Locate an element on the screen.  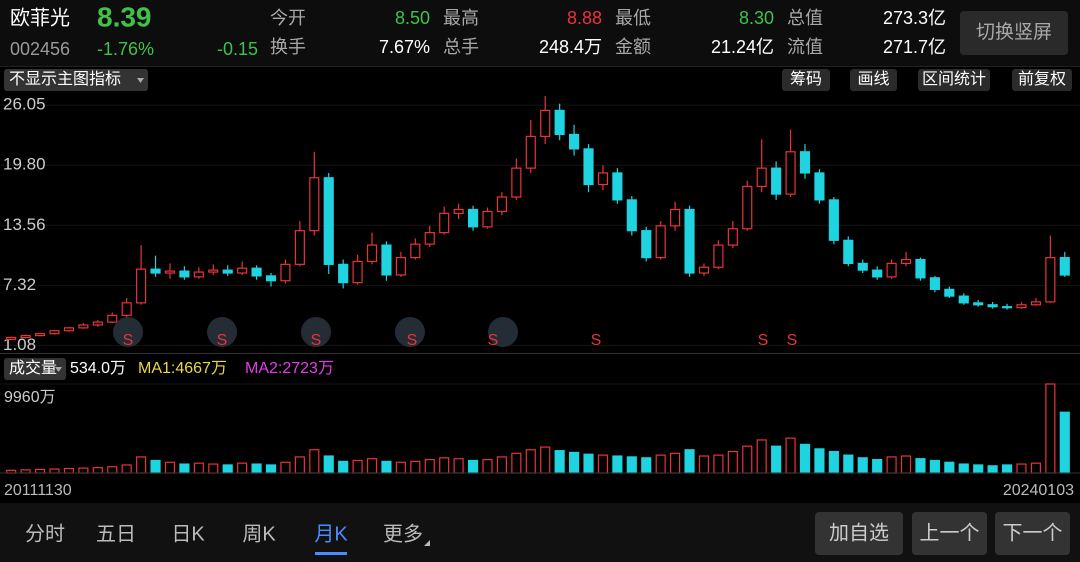
indicator-select is located at coordinates (76, 80).